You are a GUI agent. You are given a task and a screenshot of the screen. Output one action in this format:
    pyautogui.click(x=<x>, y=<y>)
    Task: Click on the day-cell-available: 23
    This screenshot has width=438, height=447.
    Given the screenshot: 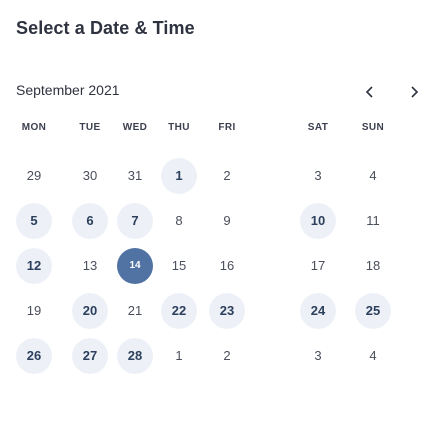 What is the action you would take?
    pyautogui.click(x=227, y=311)
    